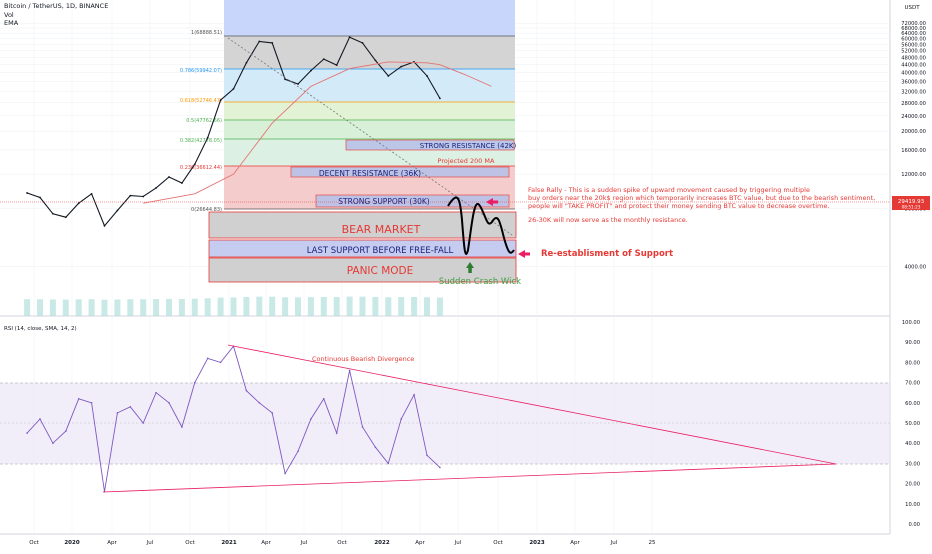  I want to click on volume-bars, so click(233, 306).